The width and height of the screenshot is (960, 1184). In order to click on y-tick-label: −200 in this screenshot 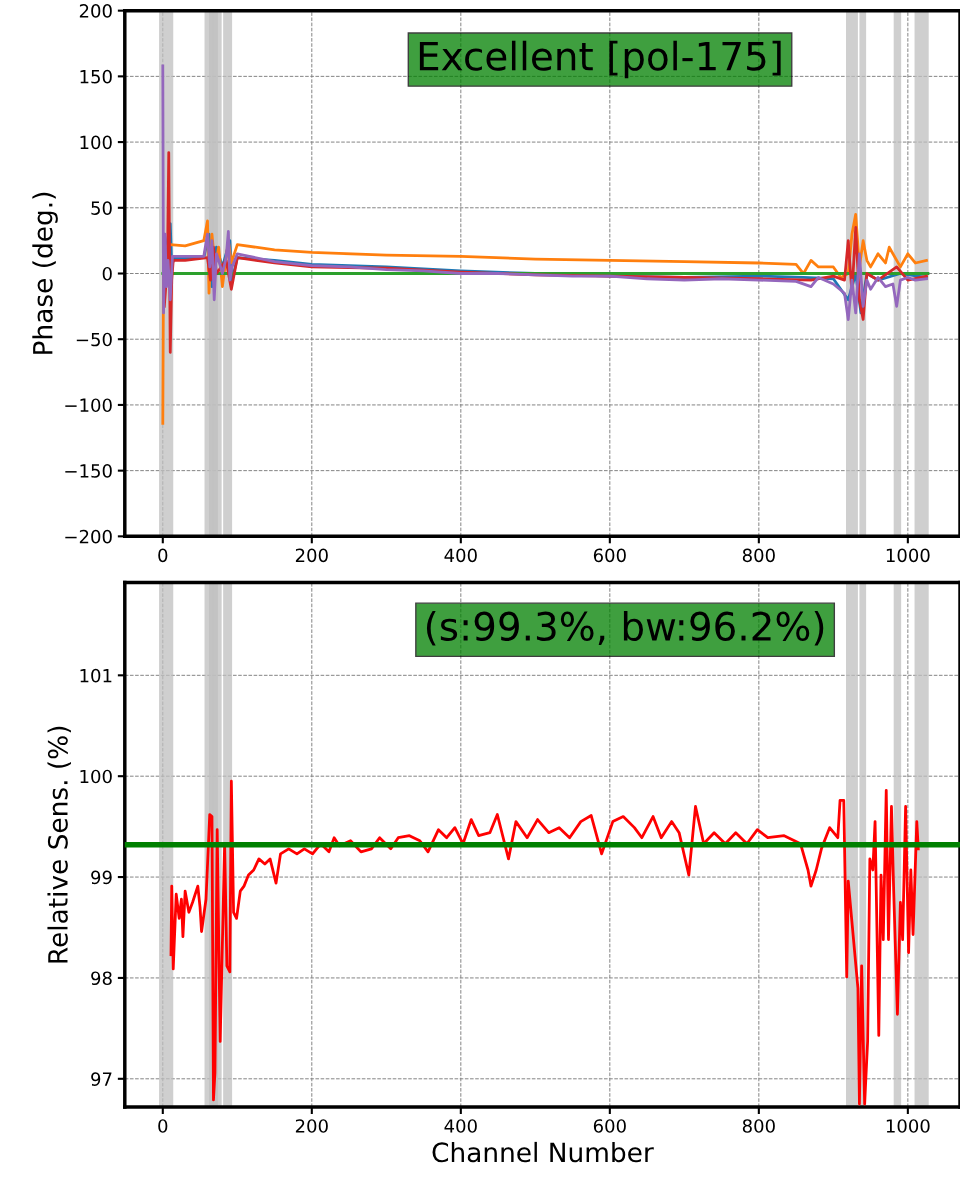, I will do `click(88, 536)`.